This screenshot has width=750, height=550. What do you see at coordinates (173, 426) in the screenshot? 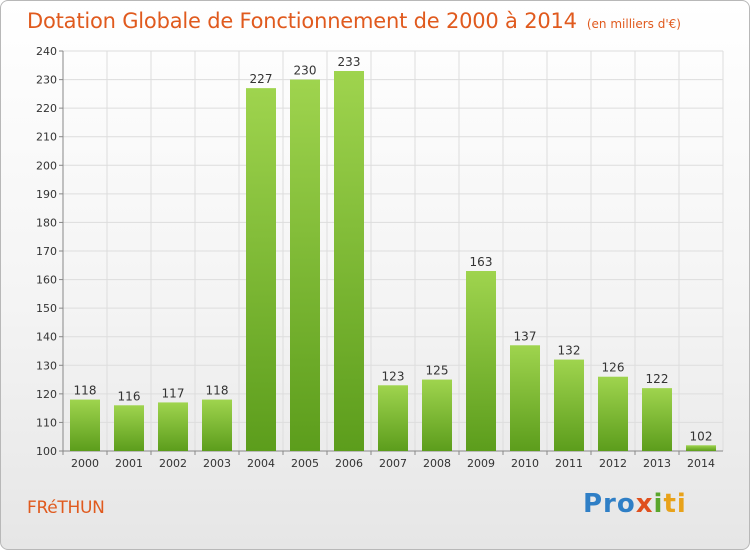
I see `bar-2002` at bounding box center [173, 426].